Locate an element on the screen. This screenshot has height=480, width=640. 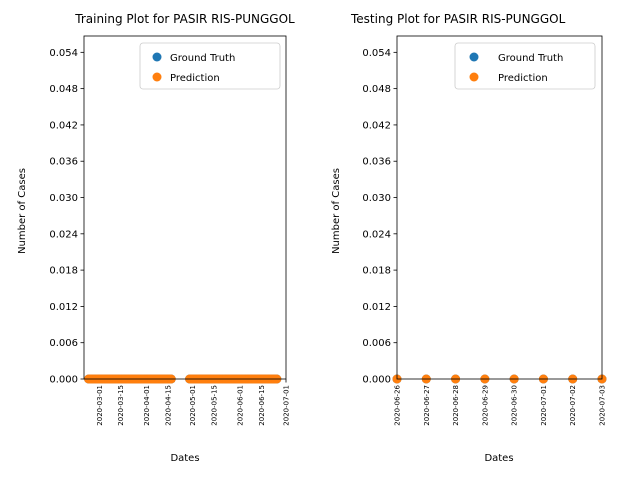
training-ytick-label: 0.000 is located at coordinates (63, 380).